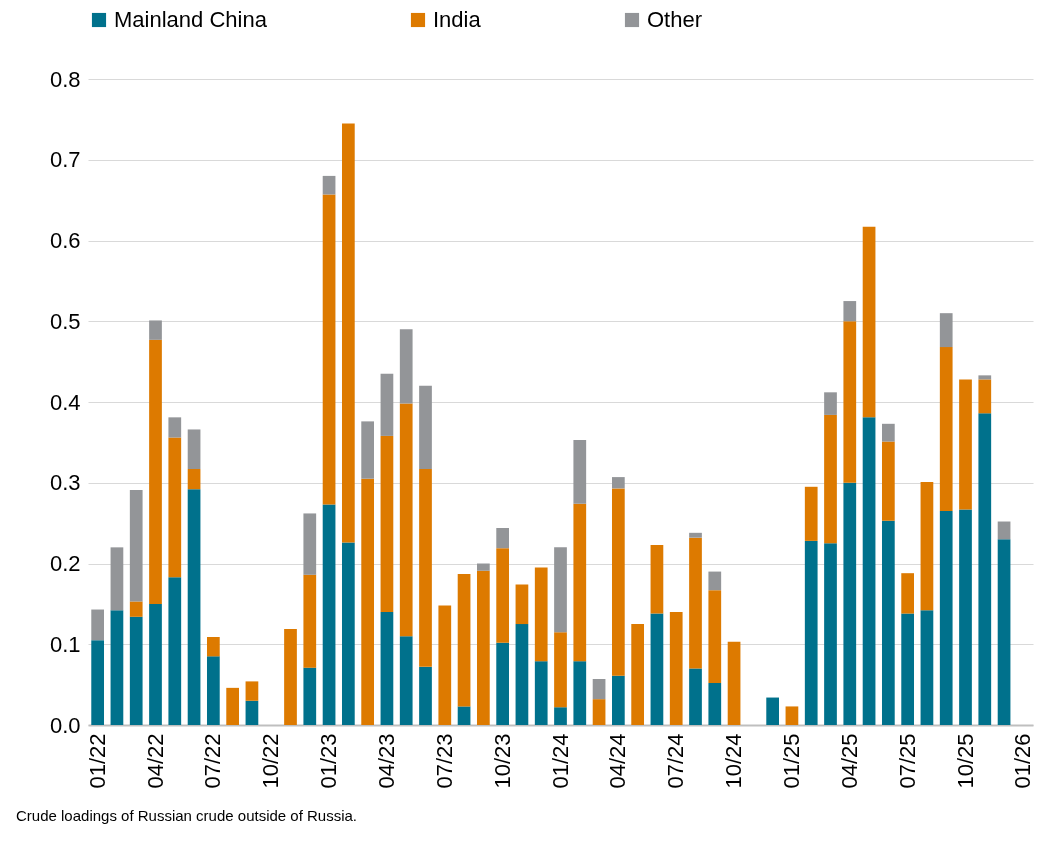 The image size is (1061, 843). What do you see at coordinates (675, 19) in the screenshot?
I see `legend-label: Other` at bounding box center [675, 19].